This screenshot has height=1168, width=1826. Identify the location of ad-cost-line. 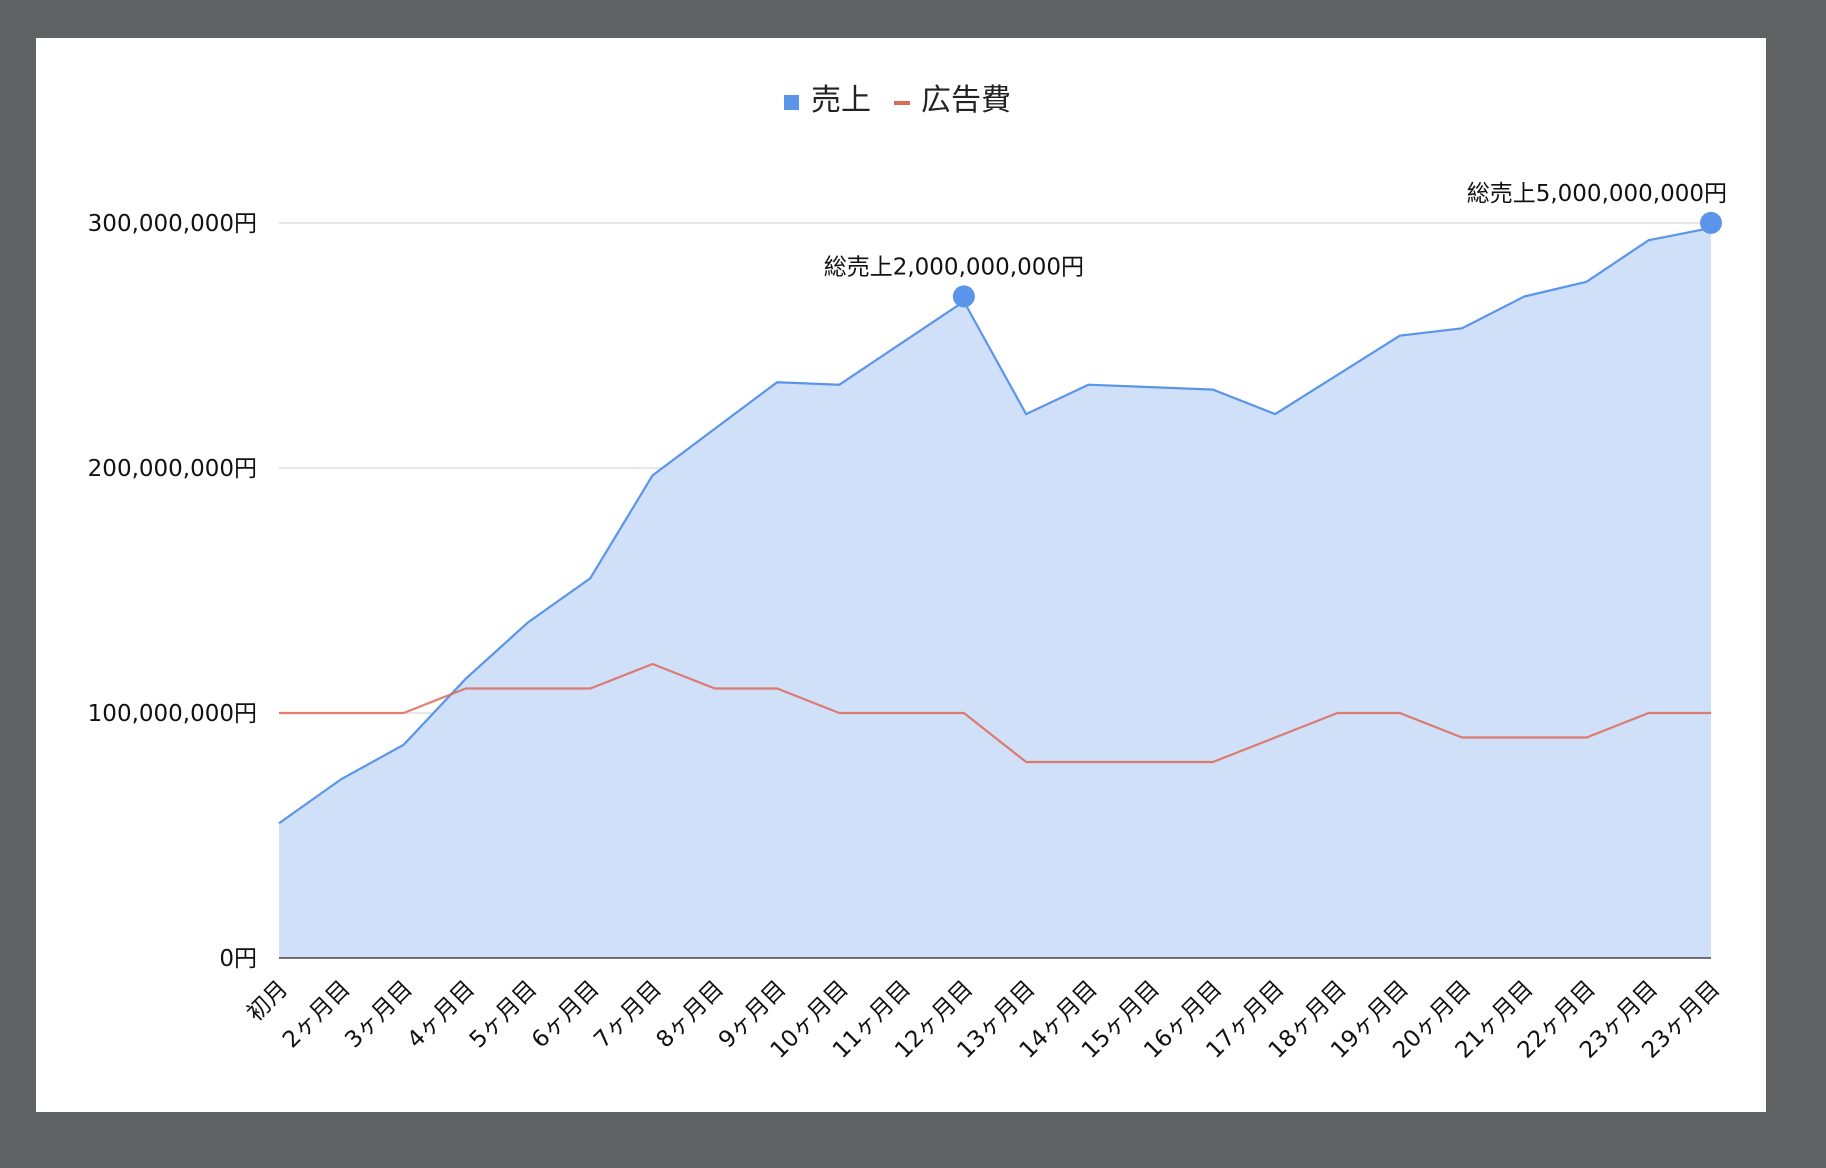
(995, 713).